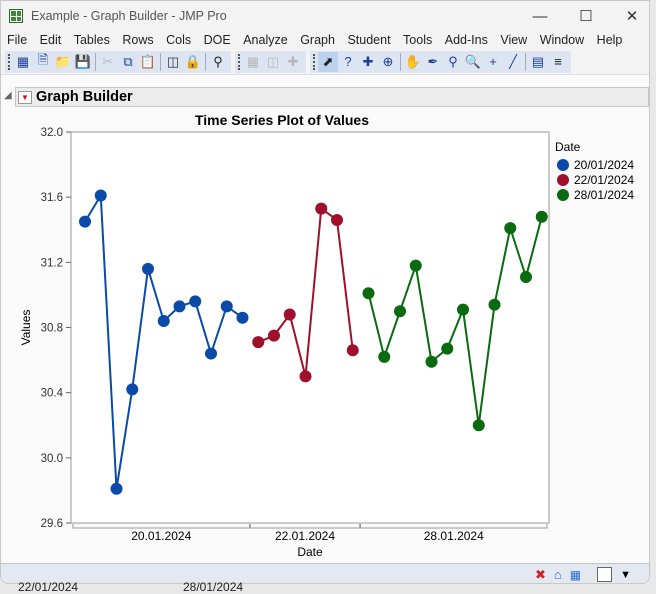  What do you see at coordinates (253, 61) in the screenshot?
I see `table-icon: ▦` at bounding box center [253, 61].